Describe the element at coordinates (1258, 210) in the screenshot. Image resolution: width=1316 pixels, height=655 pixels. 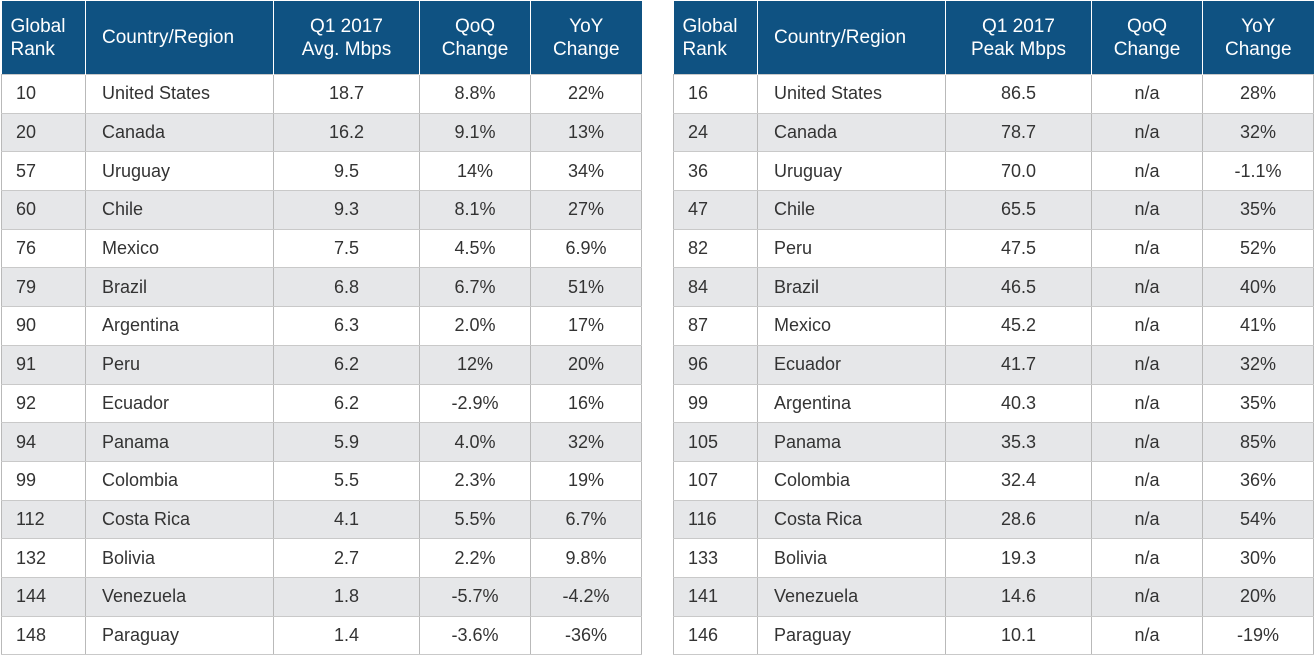
I see `cell-yoy-change: 35%` at that location.